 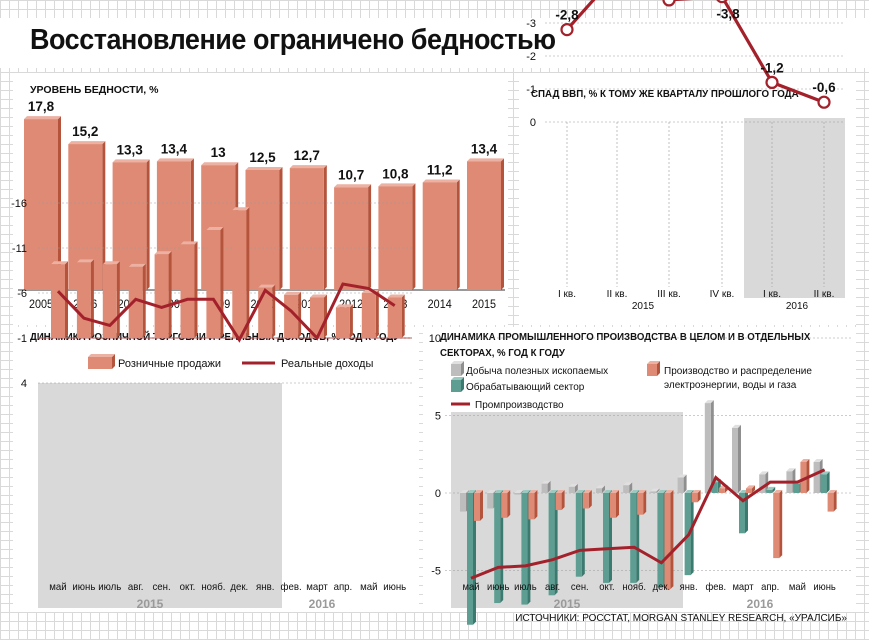 What do you see at coordinates (794, 208) in the screenshot?
I see `gdp-2016-shade` at bounding box center [794, 208].